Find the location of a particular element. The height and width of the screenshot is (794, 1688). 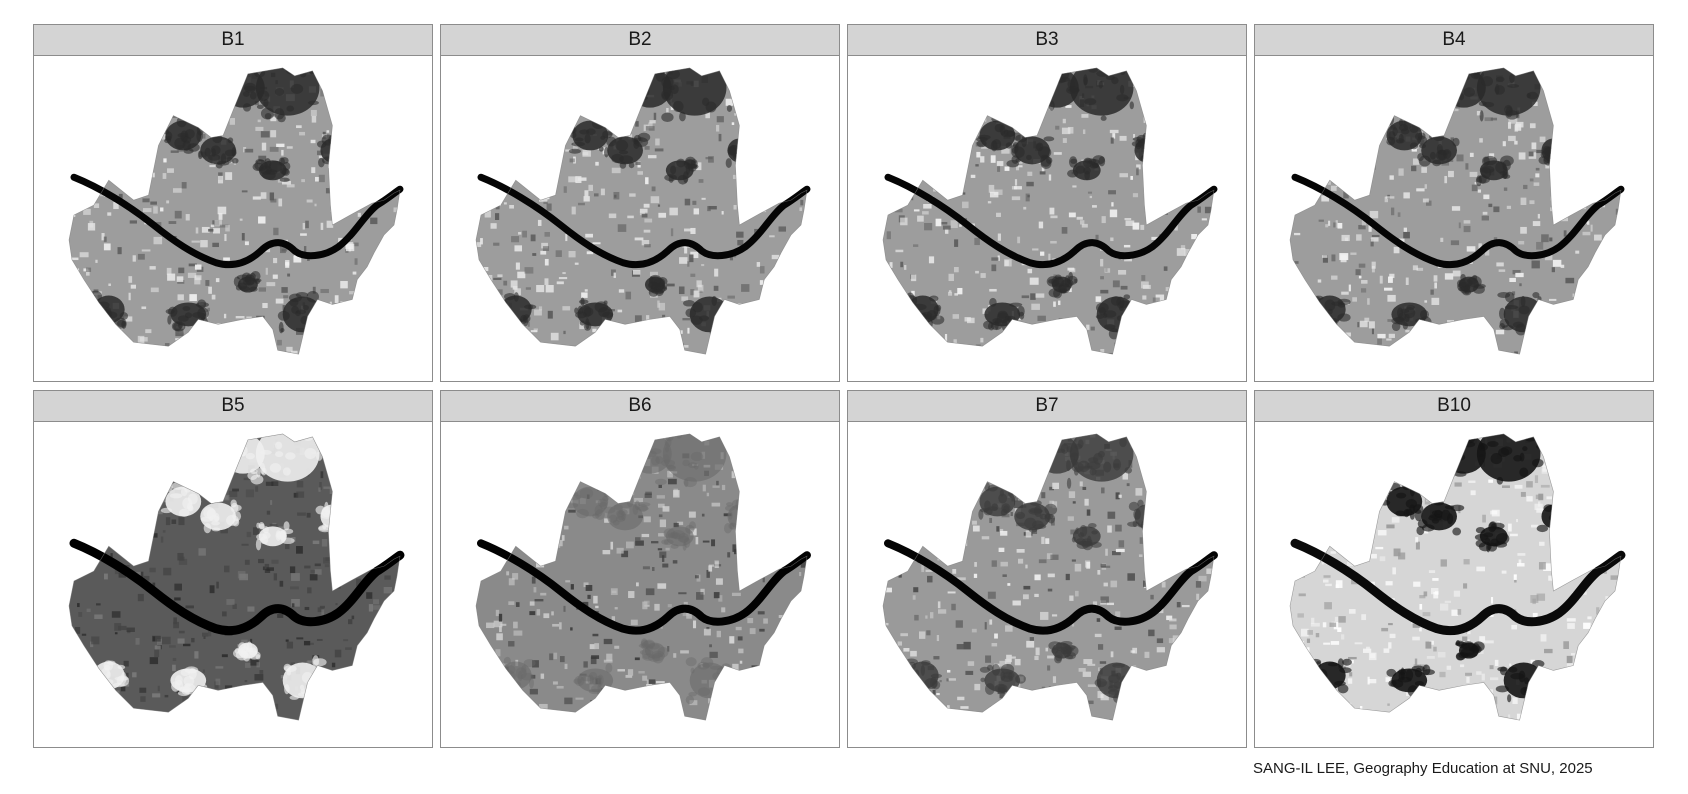

panel-title: B6 is located at coordinates (640, 406).